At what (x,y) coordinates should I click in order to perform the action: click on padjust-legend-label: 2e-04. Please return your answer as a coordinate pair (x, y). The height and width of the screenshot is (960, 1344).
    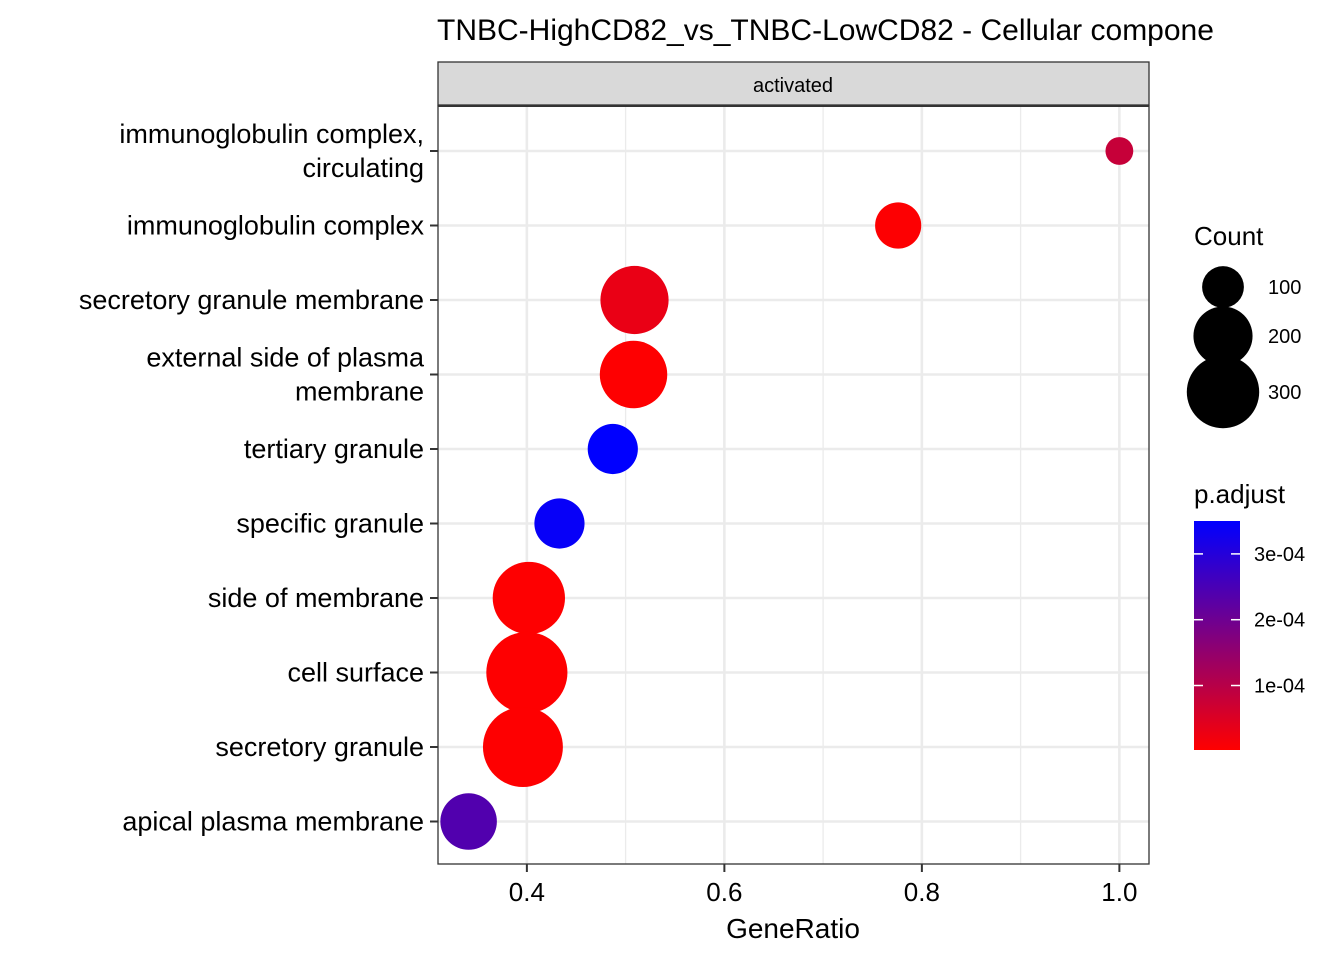
    Looking at the image, I should click on (1279, 621).